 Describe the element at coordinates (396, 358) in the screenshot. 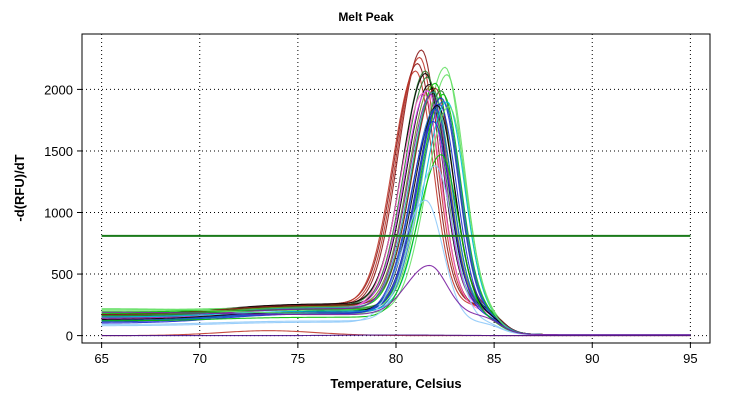

I see `x-tick-label: 80` at that location.